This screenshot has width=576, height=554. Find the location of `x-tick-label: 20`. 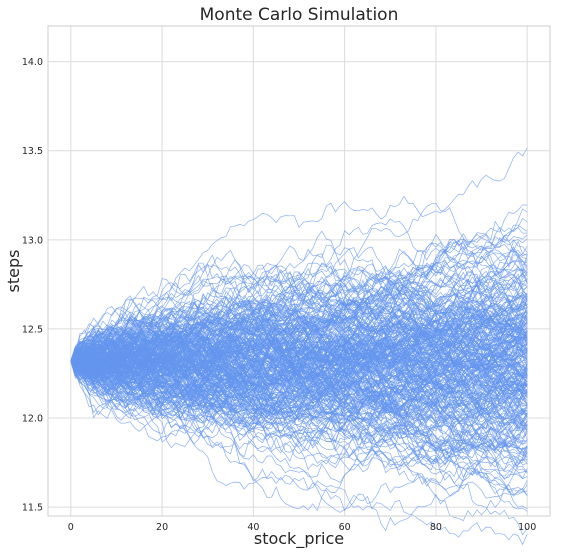

x-tick-label: 20 is located at coordinates (162, 527).